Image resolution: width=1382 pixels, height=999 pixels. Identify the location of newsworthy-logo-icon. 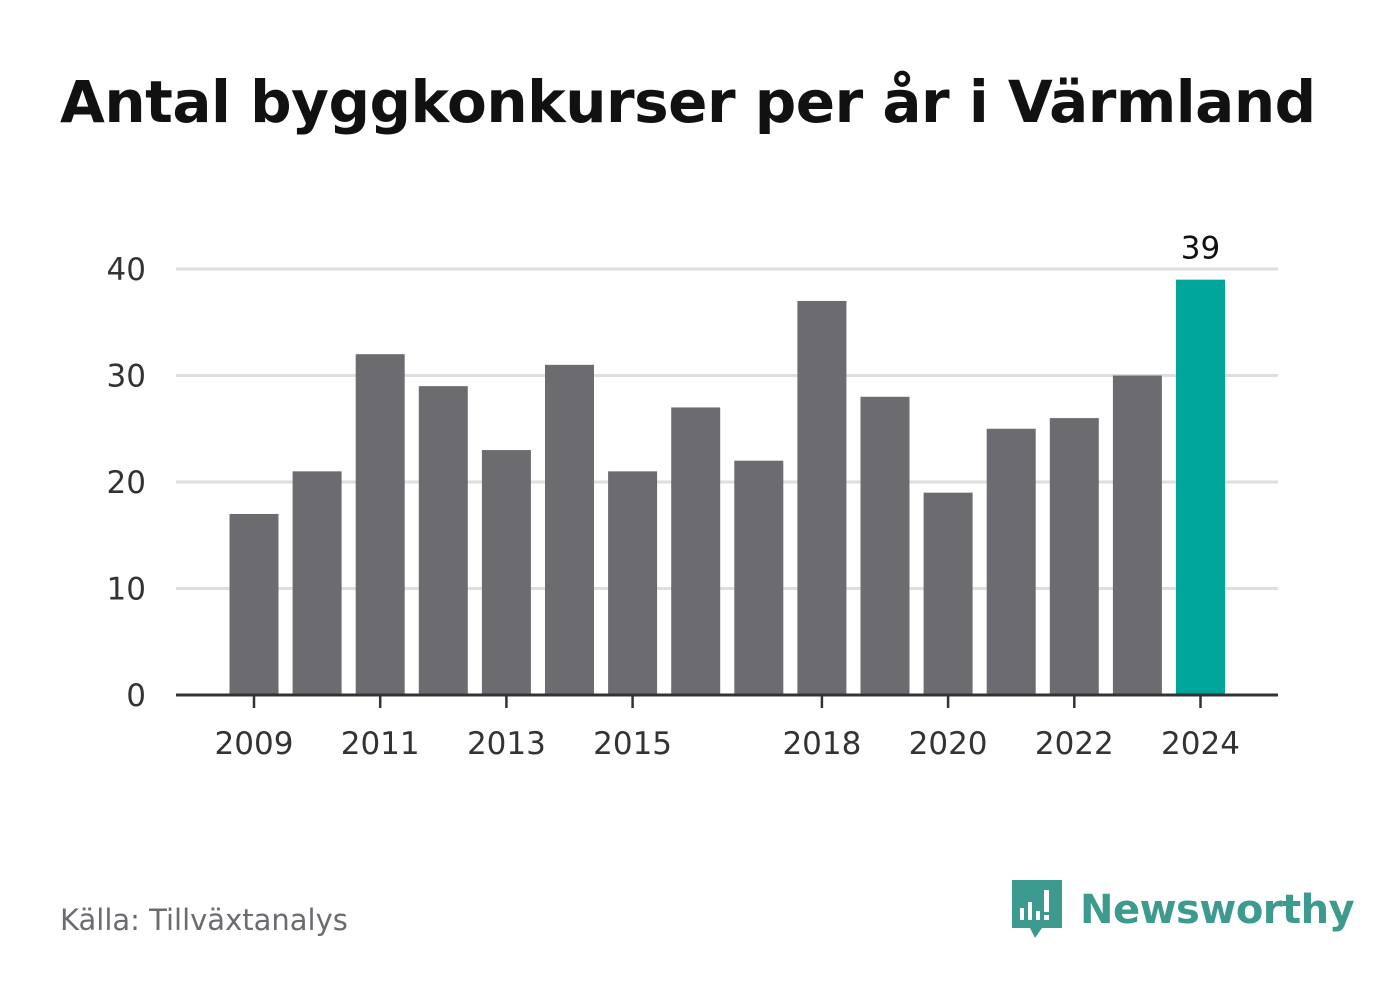
(1037, 909).